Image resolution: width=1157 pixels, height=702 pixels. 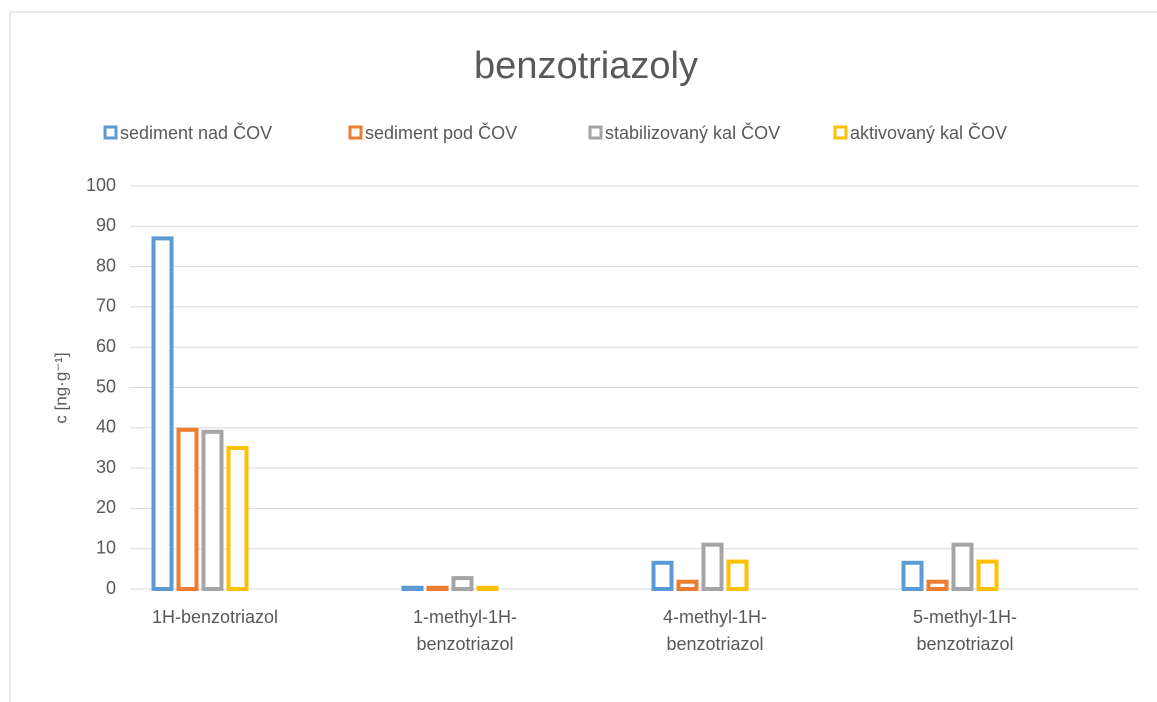 I want to click on legend-label: aktivovaný kal ČOV, so click(x=928, y=132).